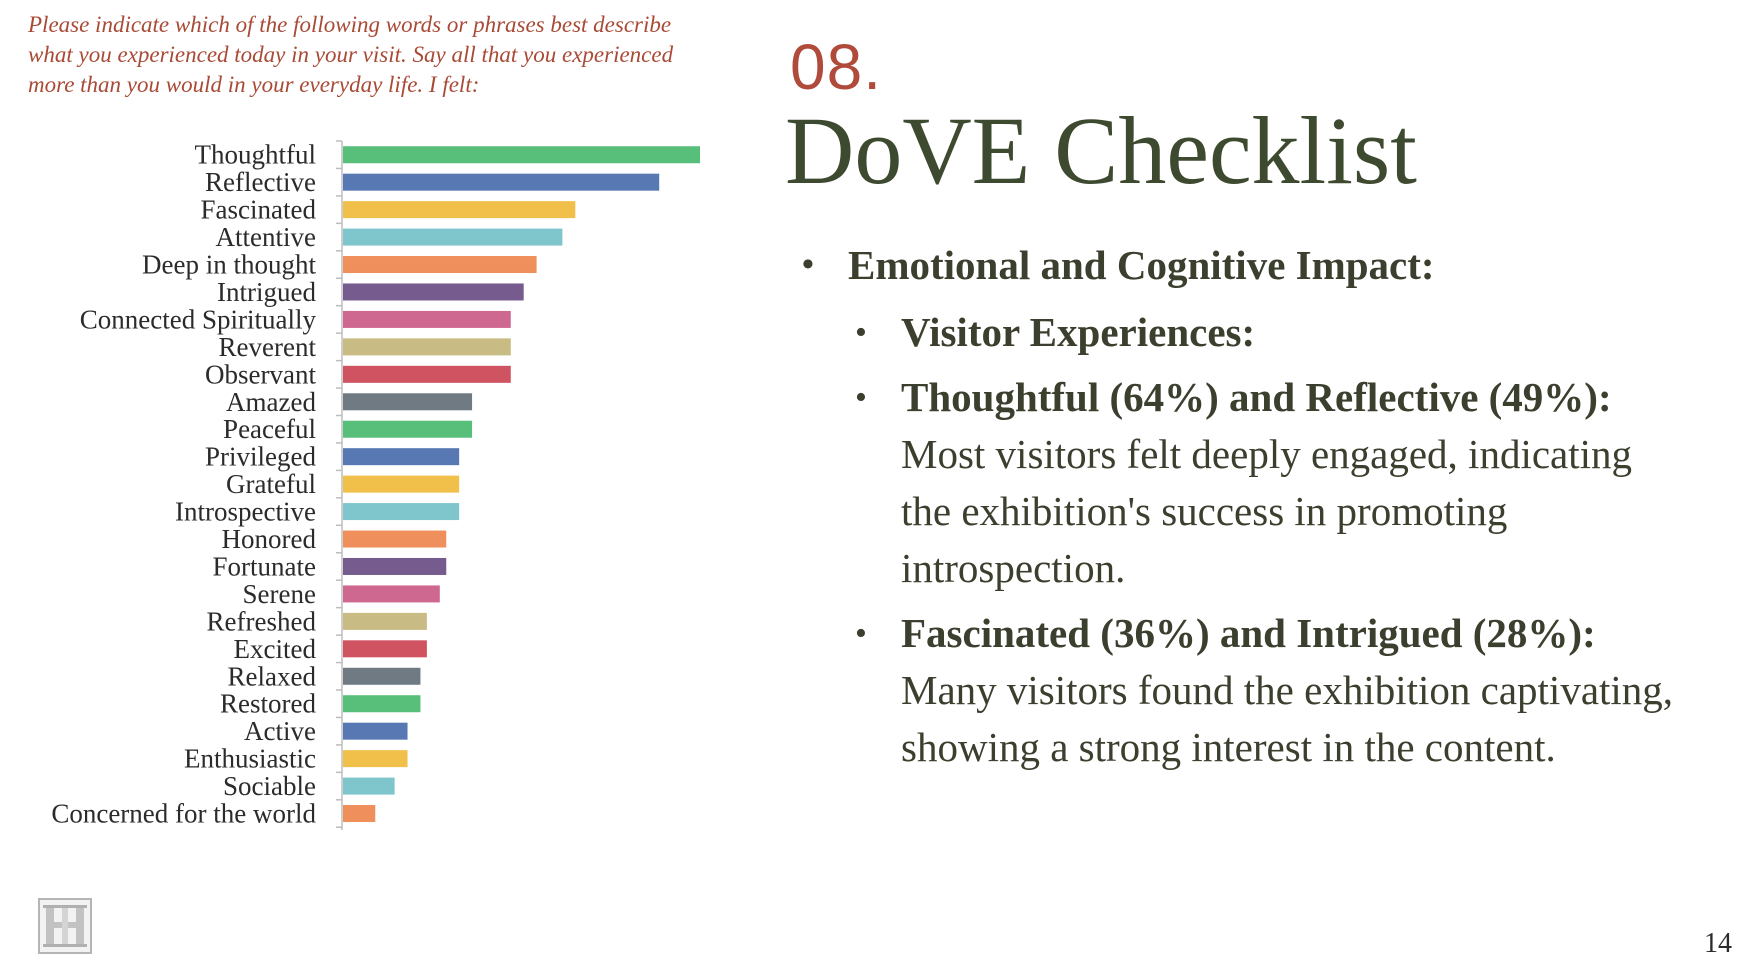  What do you see at coordinates (260, 374) in the screenshot?
I see `category-label: Observant` at bounding box center [260, 374].